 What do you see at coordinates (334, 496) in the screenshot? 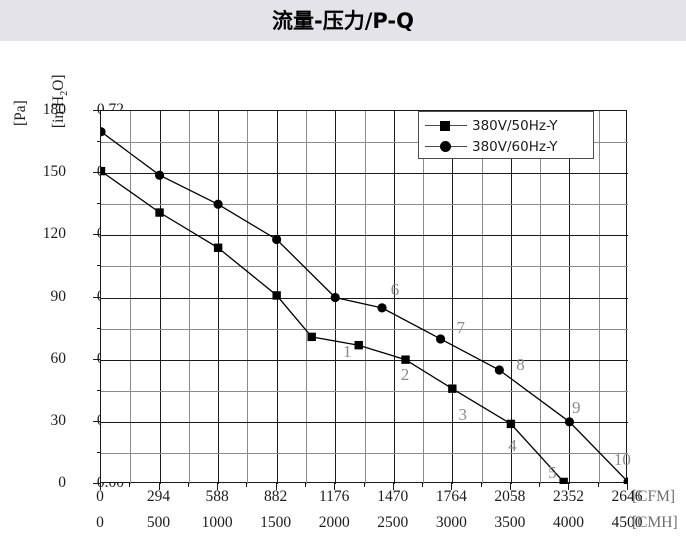
I see `x-tick-label-cfm: 1176` at bounding box center [334, 496].